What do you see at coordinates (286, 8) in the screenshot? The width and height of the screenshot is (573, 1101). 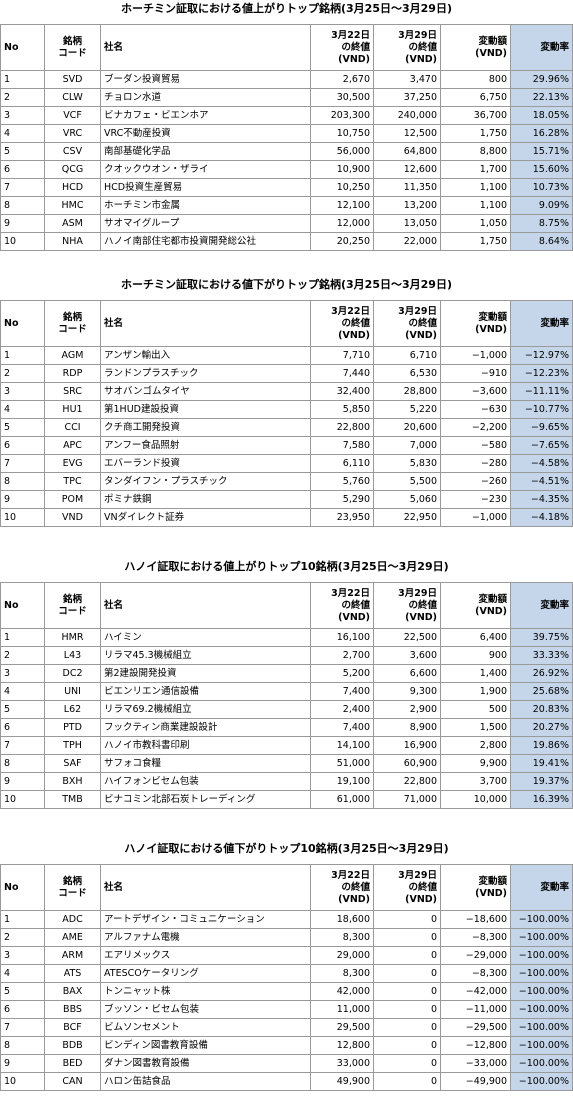 I see `table-title: ホーチミン証取における値上がりトップ銘柄(3月25日～3月29日)` at bounding box center [286, 8].